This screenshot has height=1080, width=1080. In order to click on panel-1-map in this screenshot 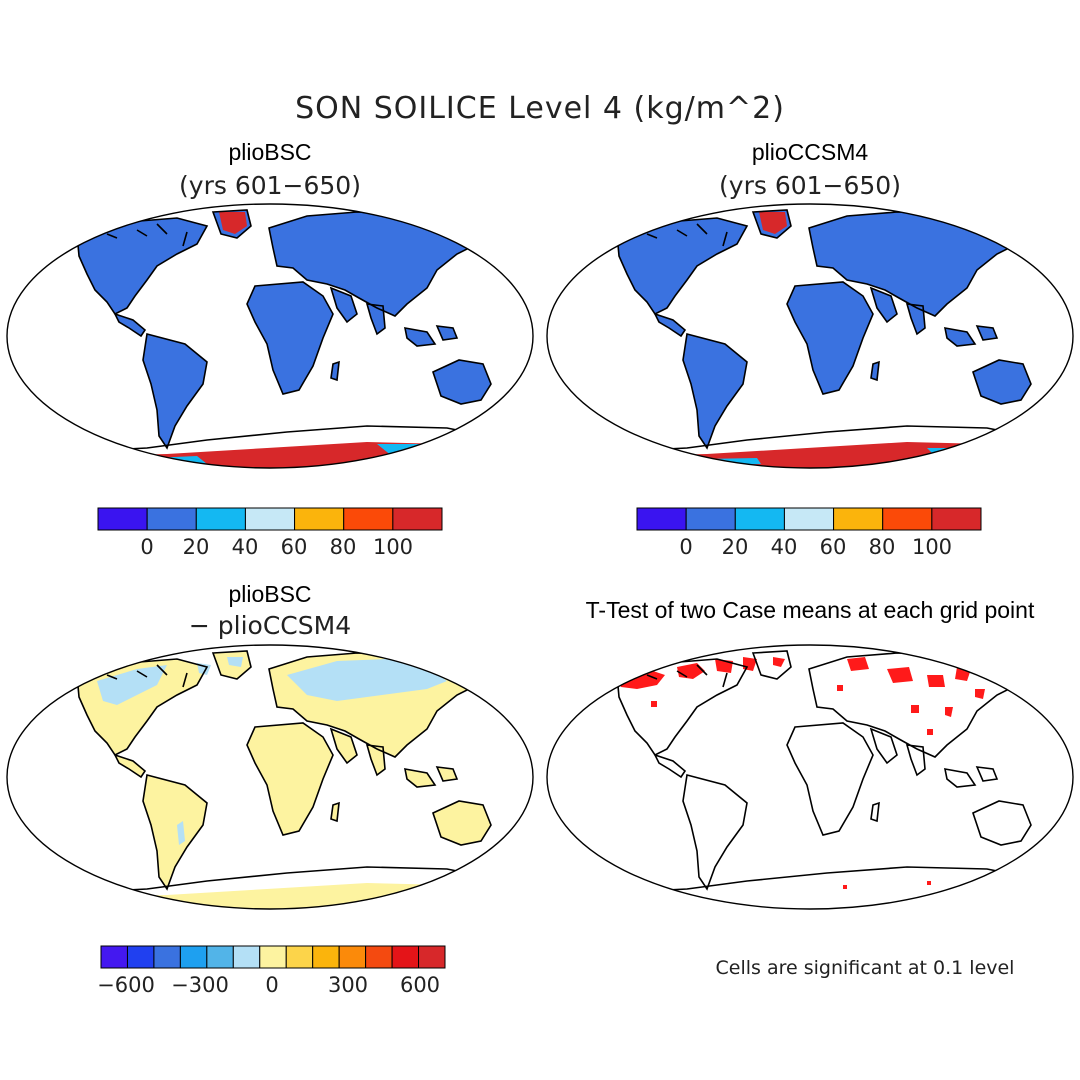, I will do `click(270, 336)`.